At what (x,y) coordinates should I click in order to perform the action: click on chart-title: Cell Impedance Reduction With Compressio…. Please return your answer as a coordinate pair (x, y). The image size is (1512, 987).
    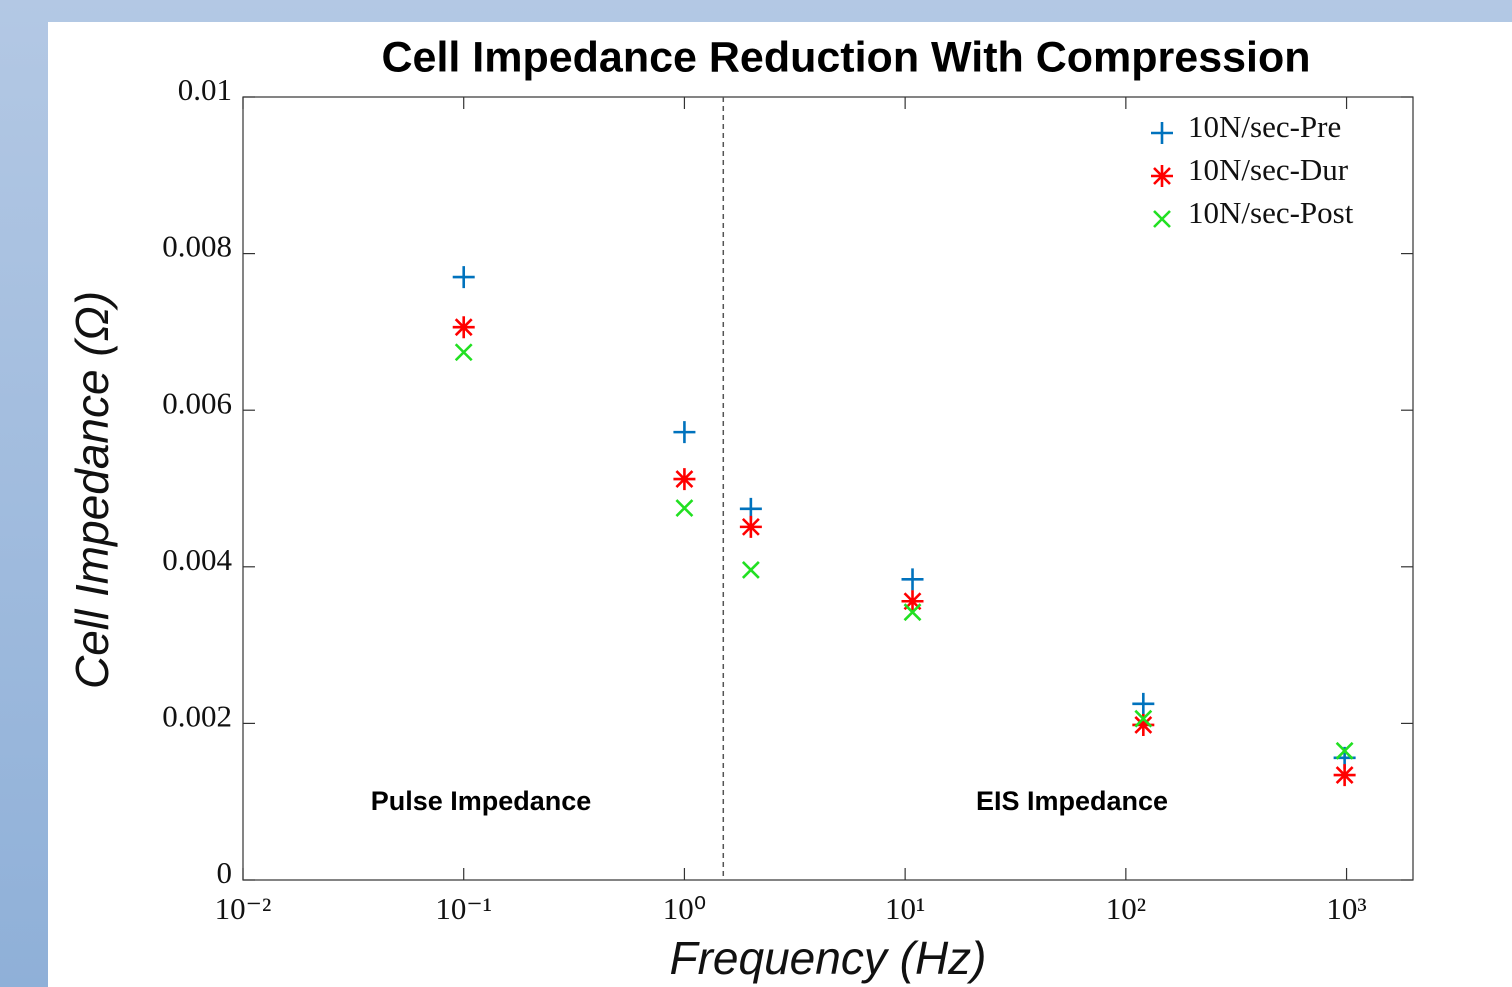
    Looking at the image, I should click on (845, 57).